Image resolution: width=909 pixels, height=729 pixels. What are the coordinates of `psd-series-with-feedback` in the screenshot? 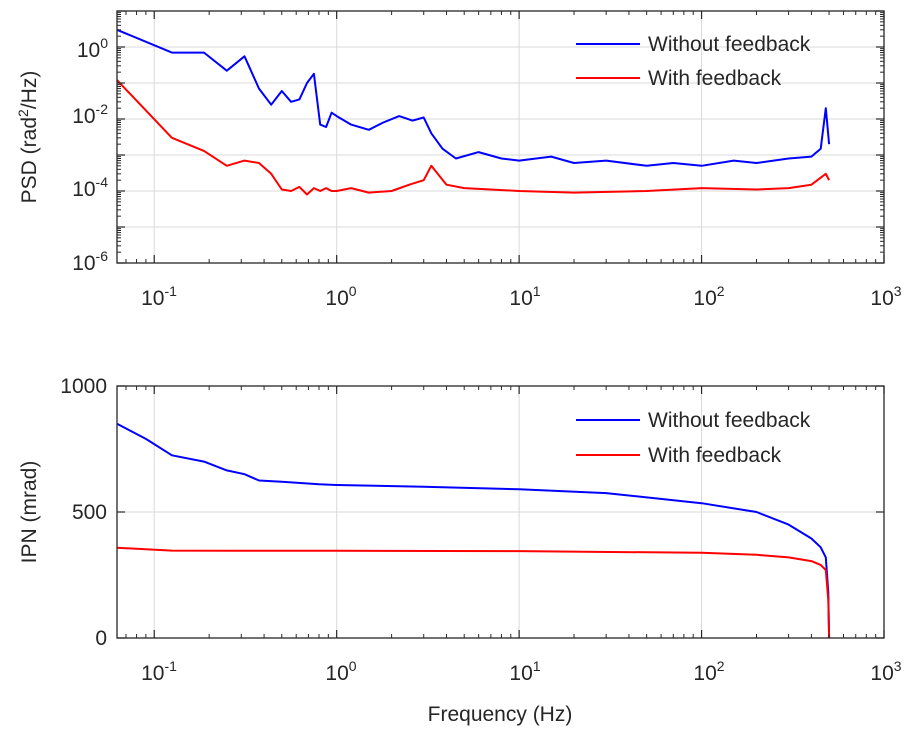 It's located at (473, 137).